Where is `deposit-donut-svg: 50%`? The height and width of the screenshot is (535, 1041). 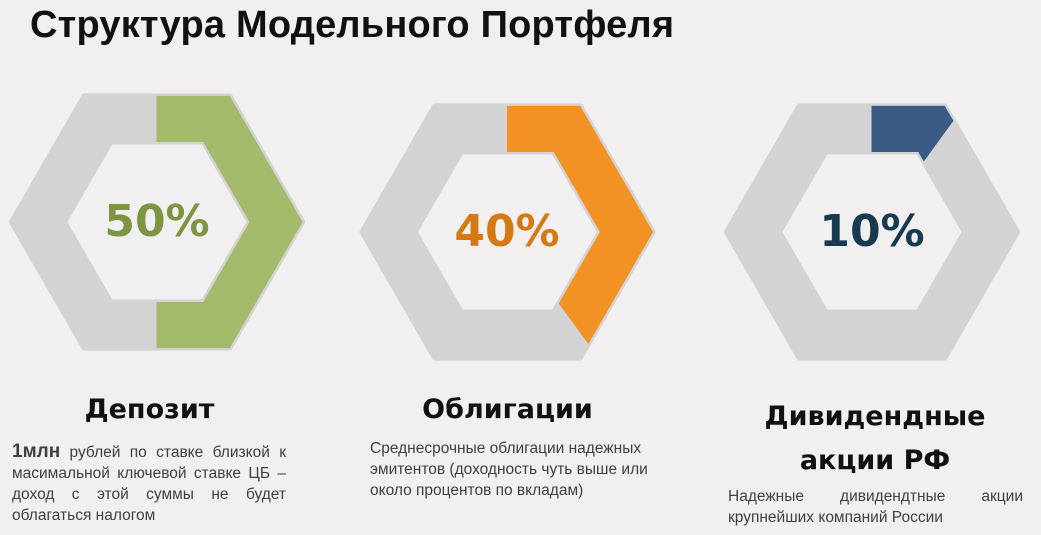
deposit-donut-svg: 50% is located at coordinates (157, 222).